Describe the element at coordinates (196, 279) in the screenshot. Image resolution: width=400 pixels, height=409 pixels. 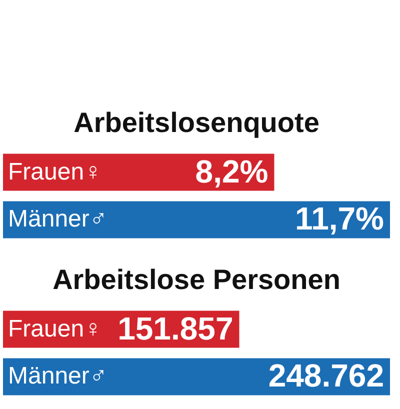
I see `chart-title: Arbeitslose Personen` at that location.